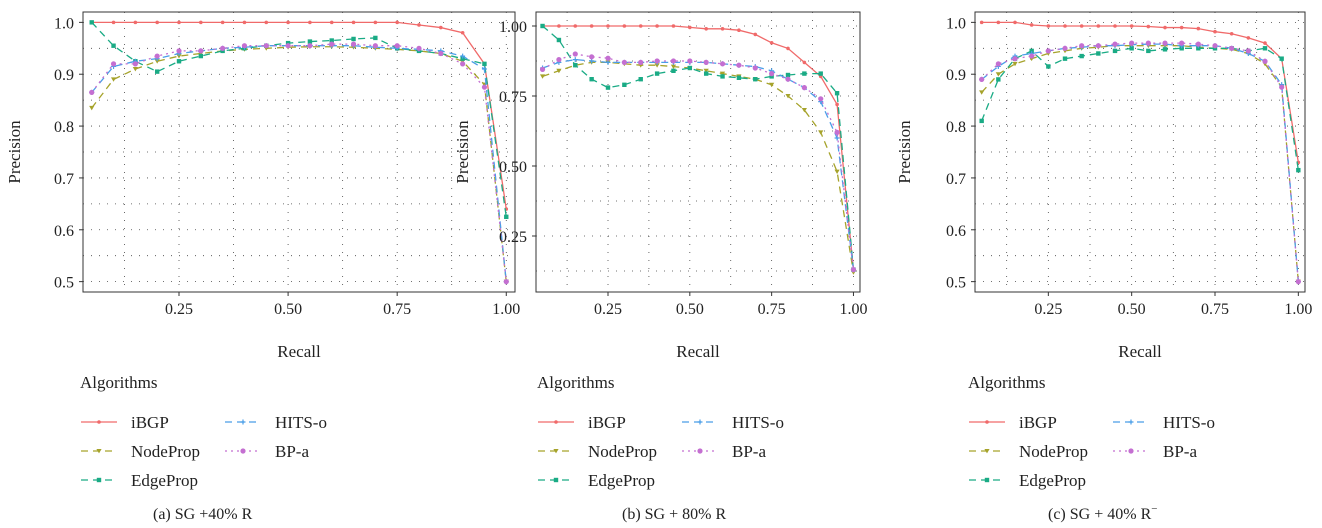  What do you see at coordinates (674, 514) in the screenshot?
I see `panel-caption-text: (b) SG + 80% R` at bounding box center [674, 514].